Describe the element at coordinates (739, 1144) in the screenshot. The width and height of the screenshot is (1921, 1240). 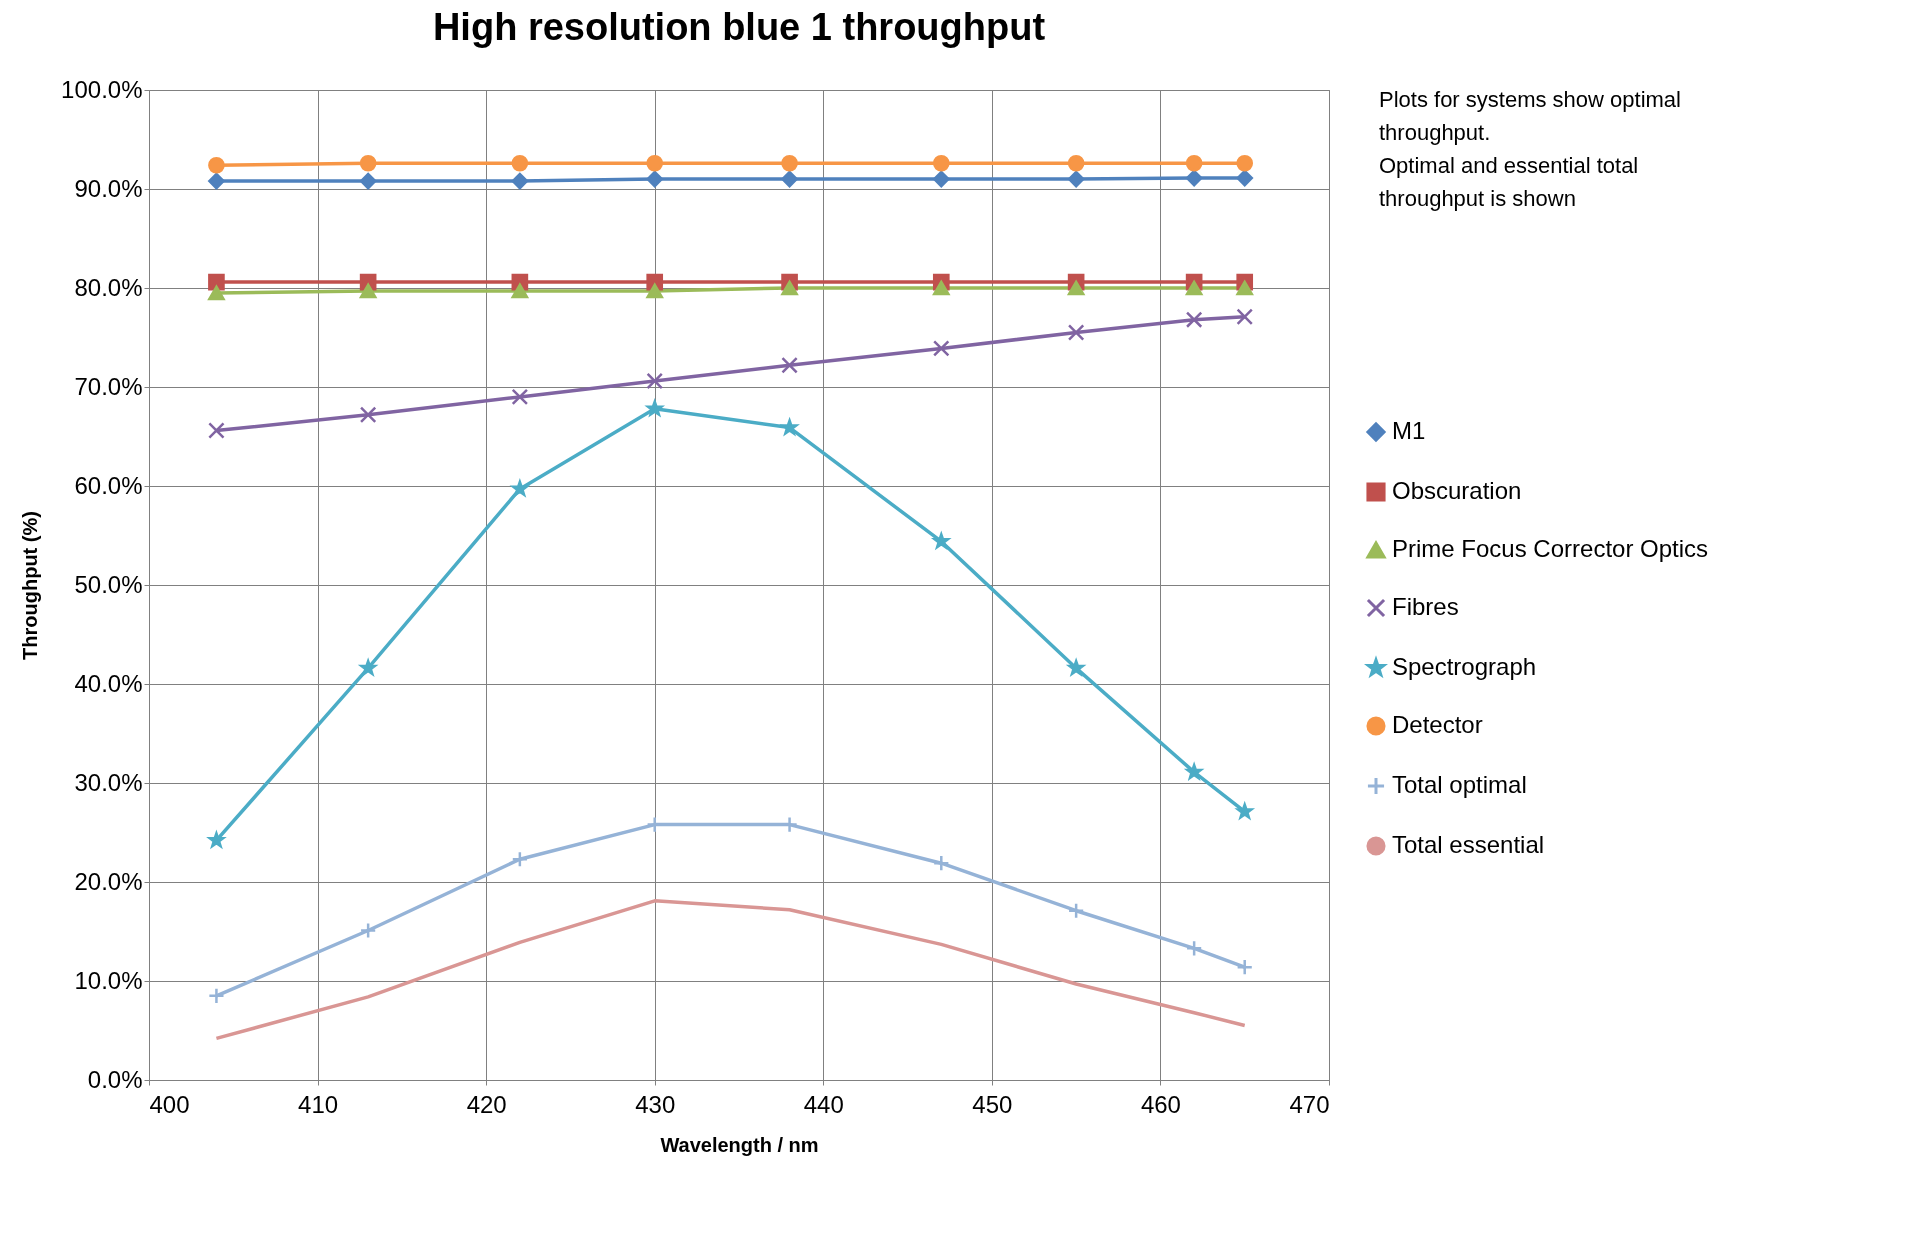
I see `x-axis-title: Wavelength / nm` at that location.